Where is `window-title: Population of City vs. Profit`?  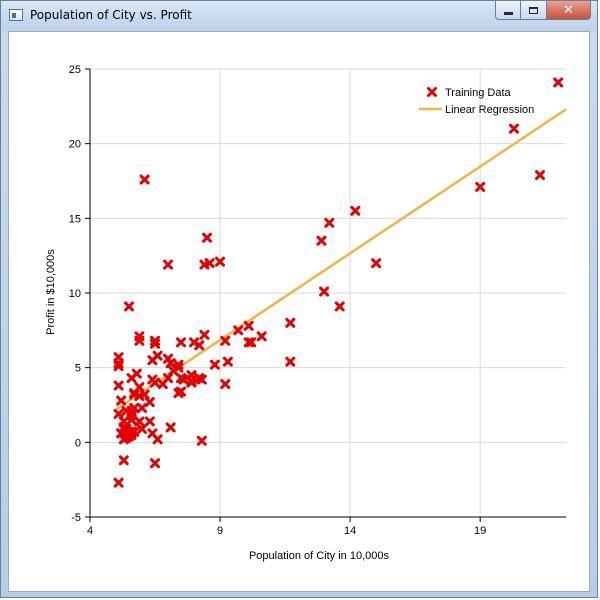 window-title: Population of City vs. Profit is located at coordinates (111, 15).